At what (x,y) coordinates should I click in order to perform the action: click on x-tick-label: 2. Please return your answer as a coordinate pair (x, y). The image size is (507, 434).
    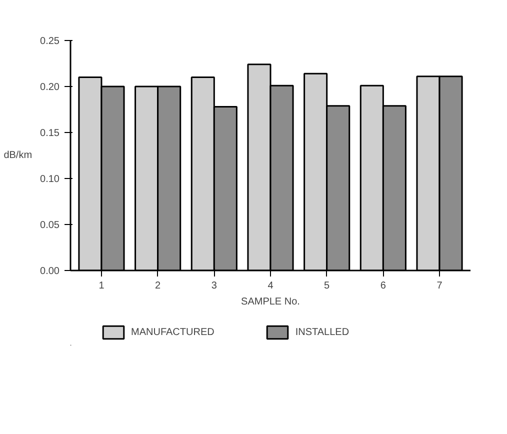
    Looking at the image, I should click on (158, 286).